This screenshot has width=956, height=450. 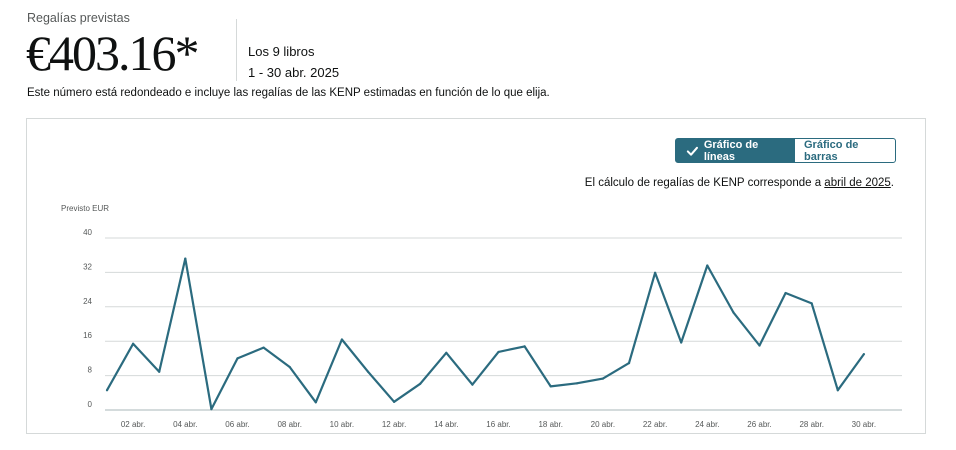 What do you see at coordinates (90, 404) in the screenshot?
I see `y-tick-label: 0` at bounding box center [90, 404].